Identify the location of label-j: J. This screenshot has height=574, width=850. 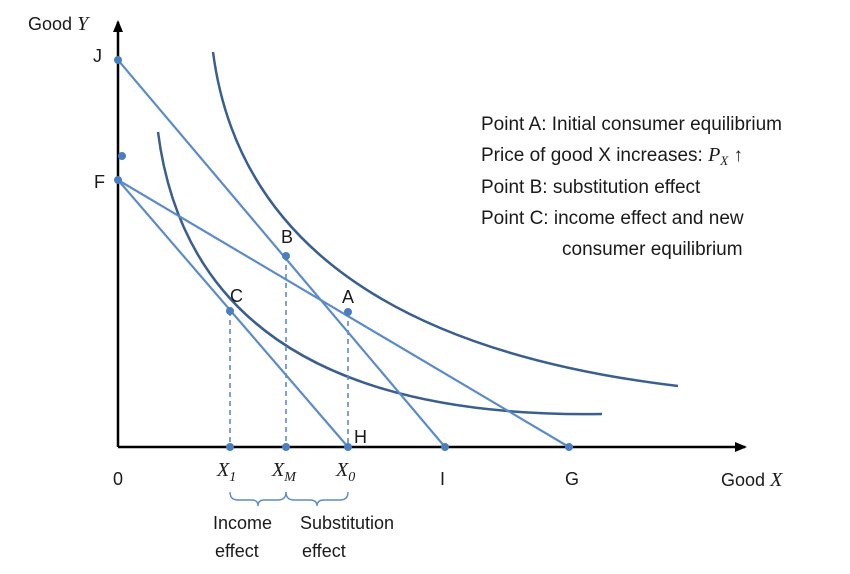
(97, 56).